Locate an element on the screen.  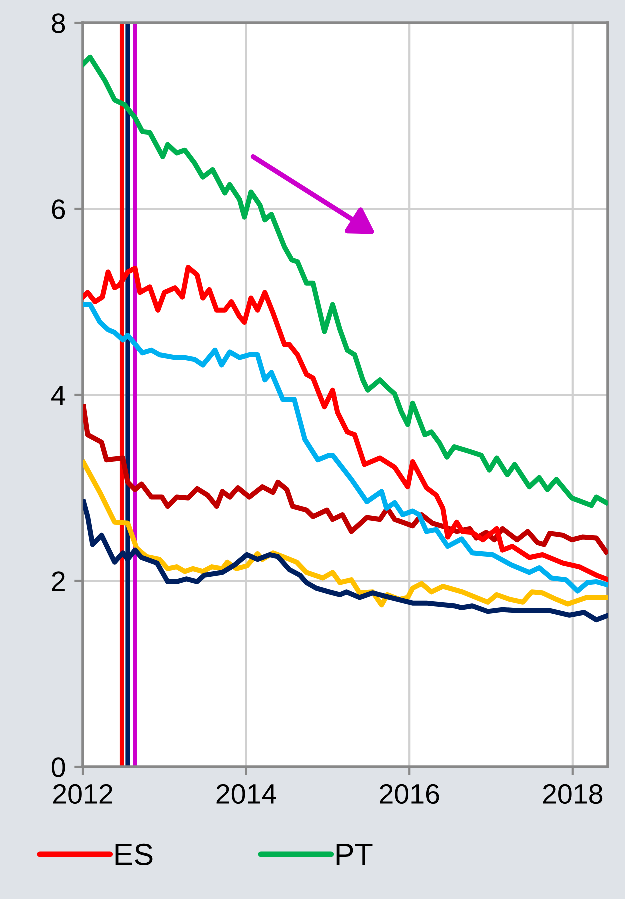
x-tick-label: 2016 is located at coordinates (410, 794).